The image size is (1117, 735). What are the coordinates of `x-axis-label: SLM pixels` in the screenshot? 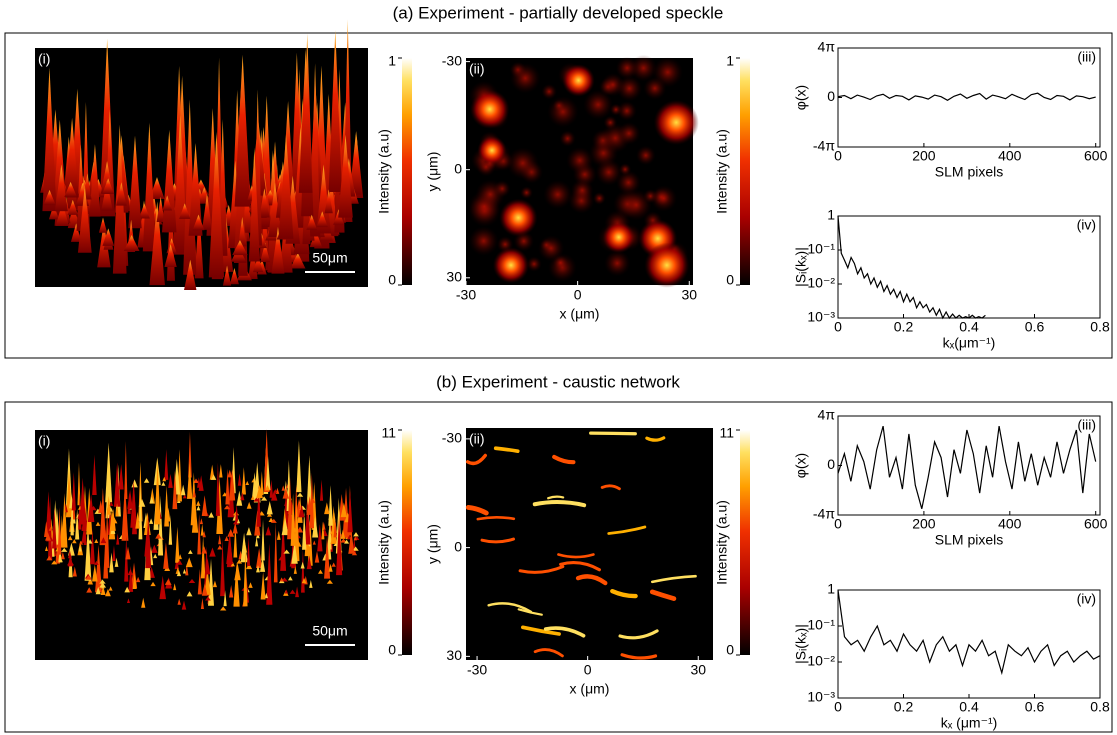 It's located at (969, 172).